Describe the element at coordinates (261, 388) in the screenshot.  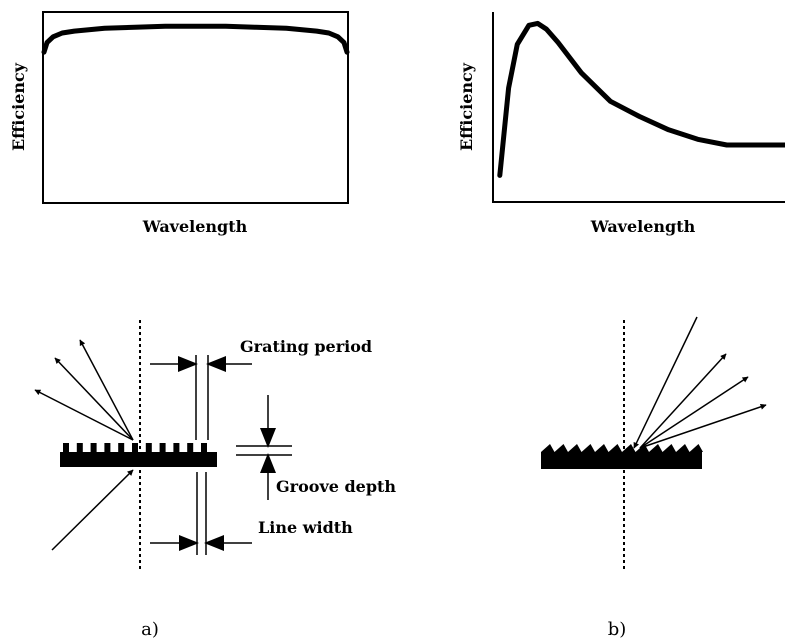
I see `grating-period-dimension: Grating period` at that location.